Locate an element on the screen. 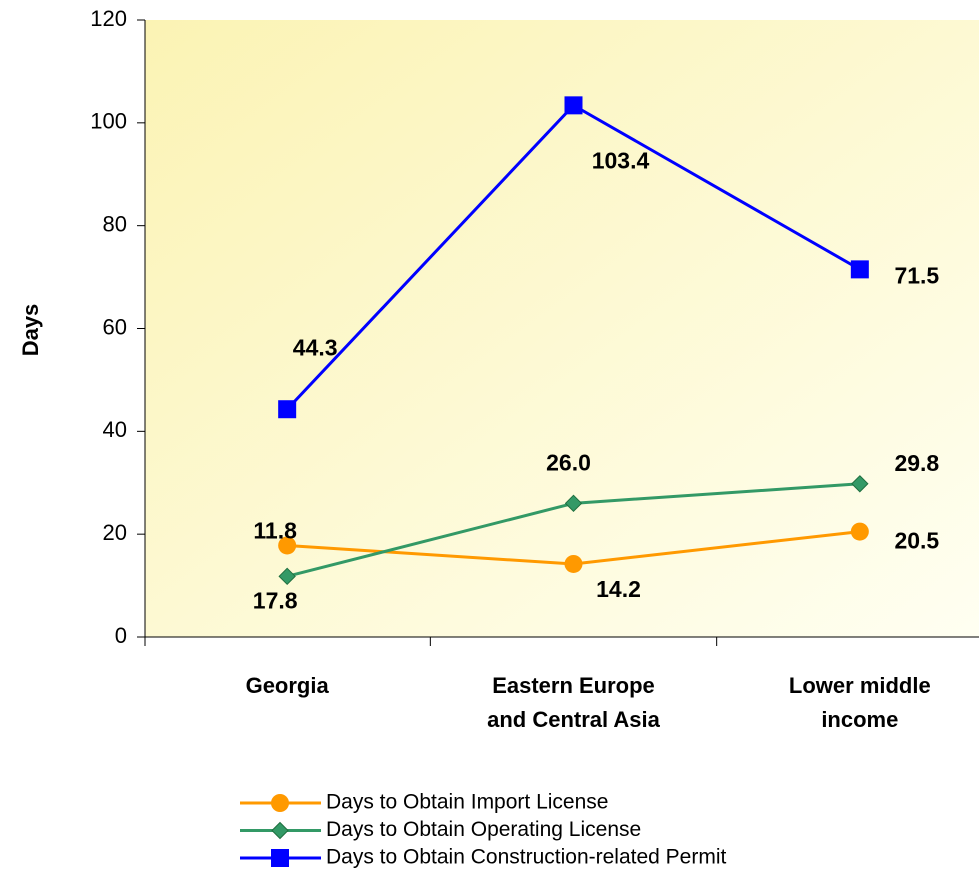 This screenshot has height=878, width=979. y-tick-label: 0 is located at coordinates (121, 635).